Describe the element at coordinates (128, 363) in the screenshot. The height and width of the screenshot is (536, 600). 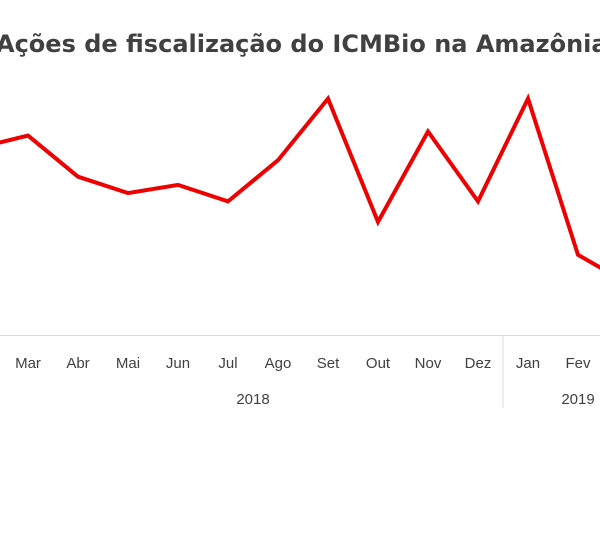
I see `x-tick-label: Mai` at that location.